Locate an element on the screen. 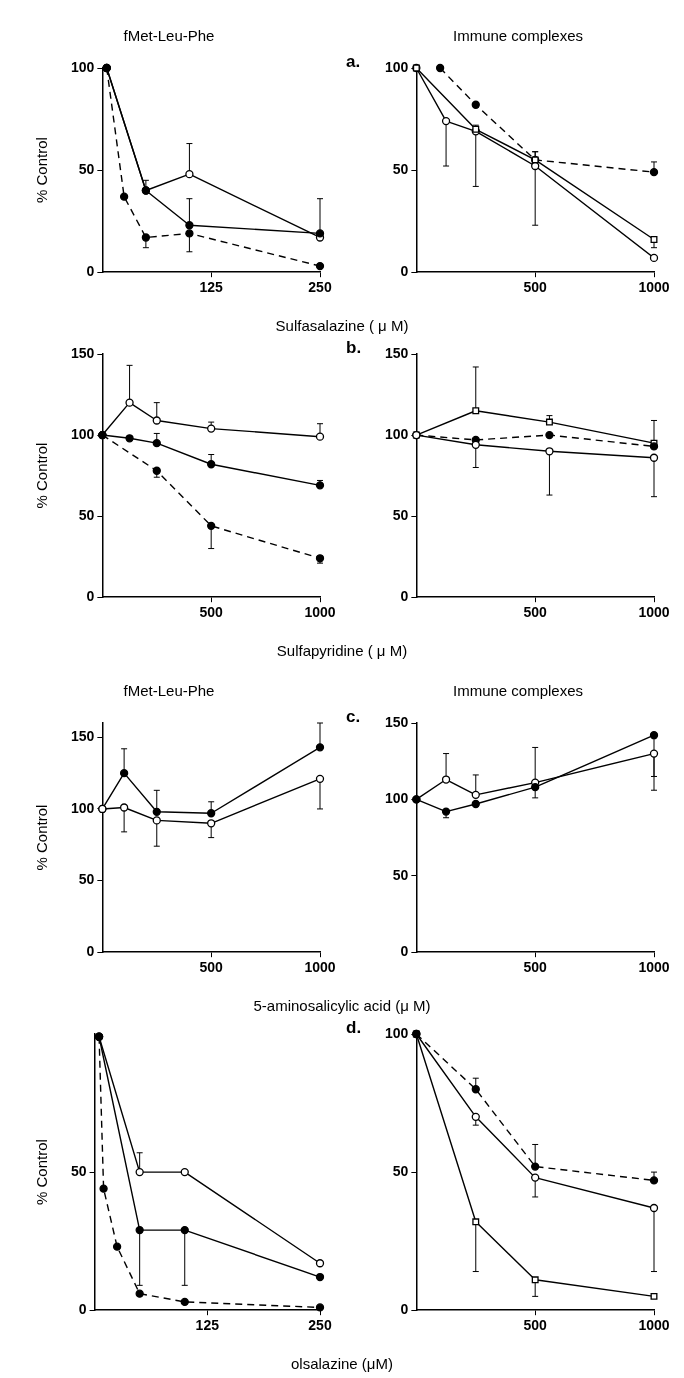  text: b. is located at coordinates (354, 347).